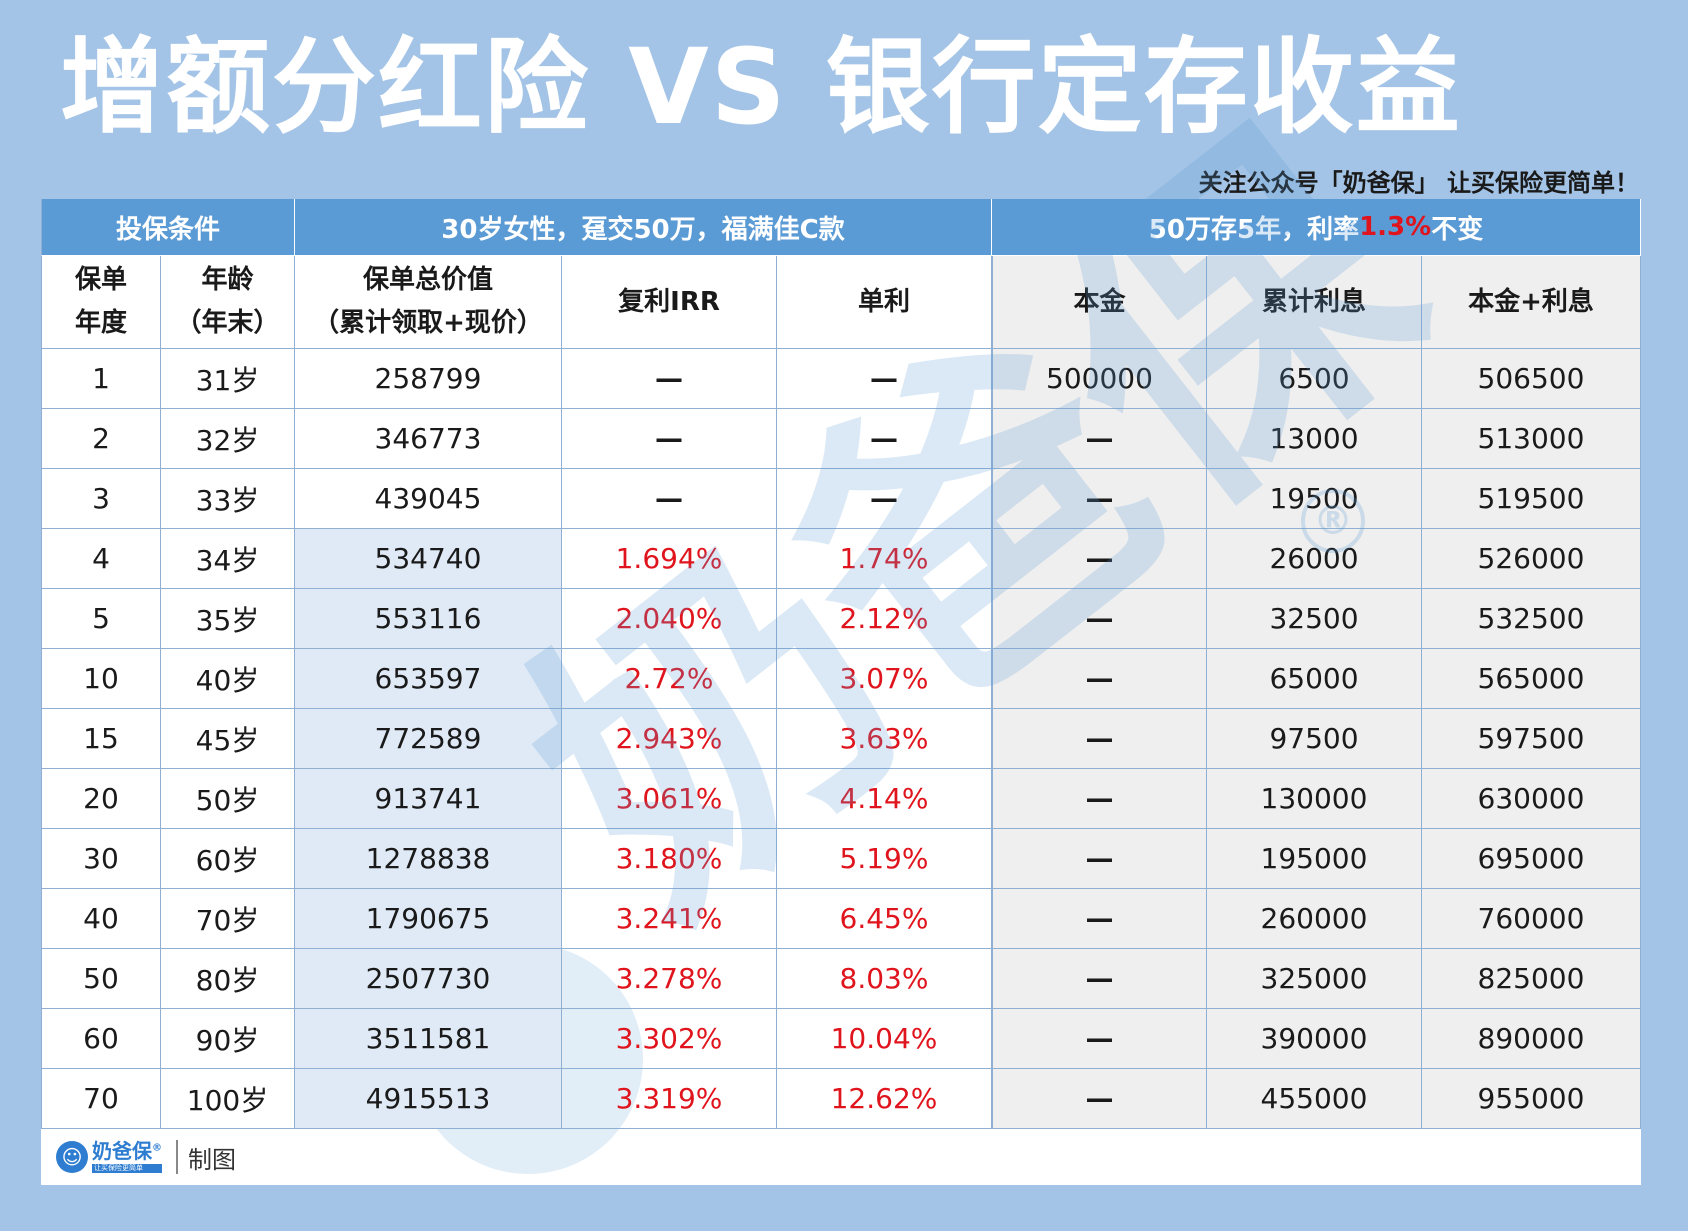  What do you see at coordinates (1531, 379) in the screenshot?
I see `cell-total: 506500` at bounding box center [1531, 379].